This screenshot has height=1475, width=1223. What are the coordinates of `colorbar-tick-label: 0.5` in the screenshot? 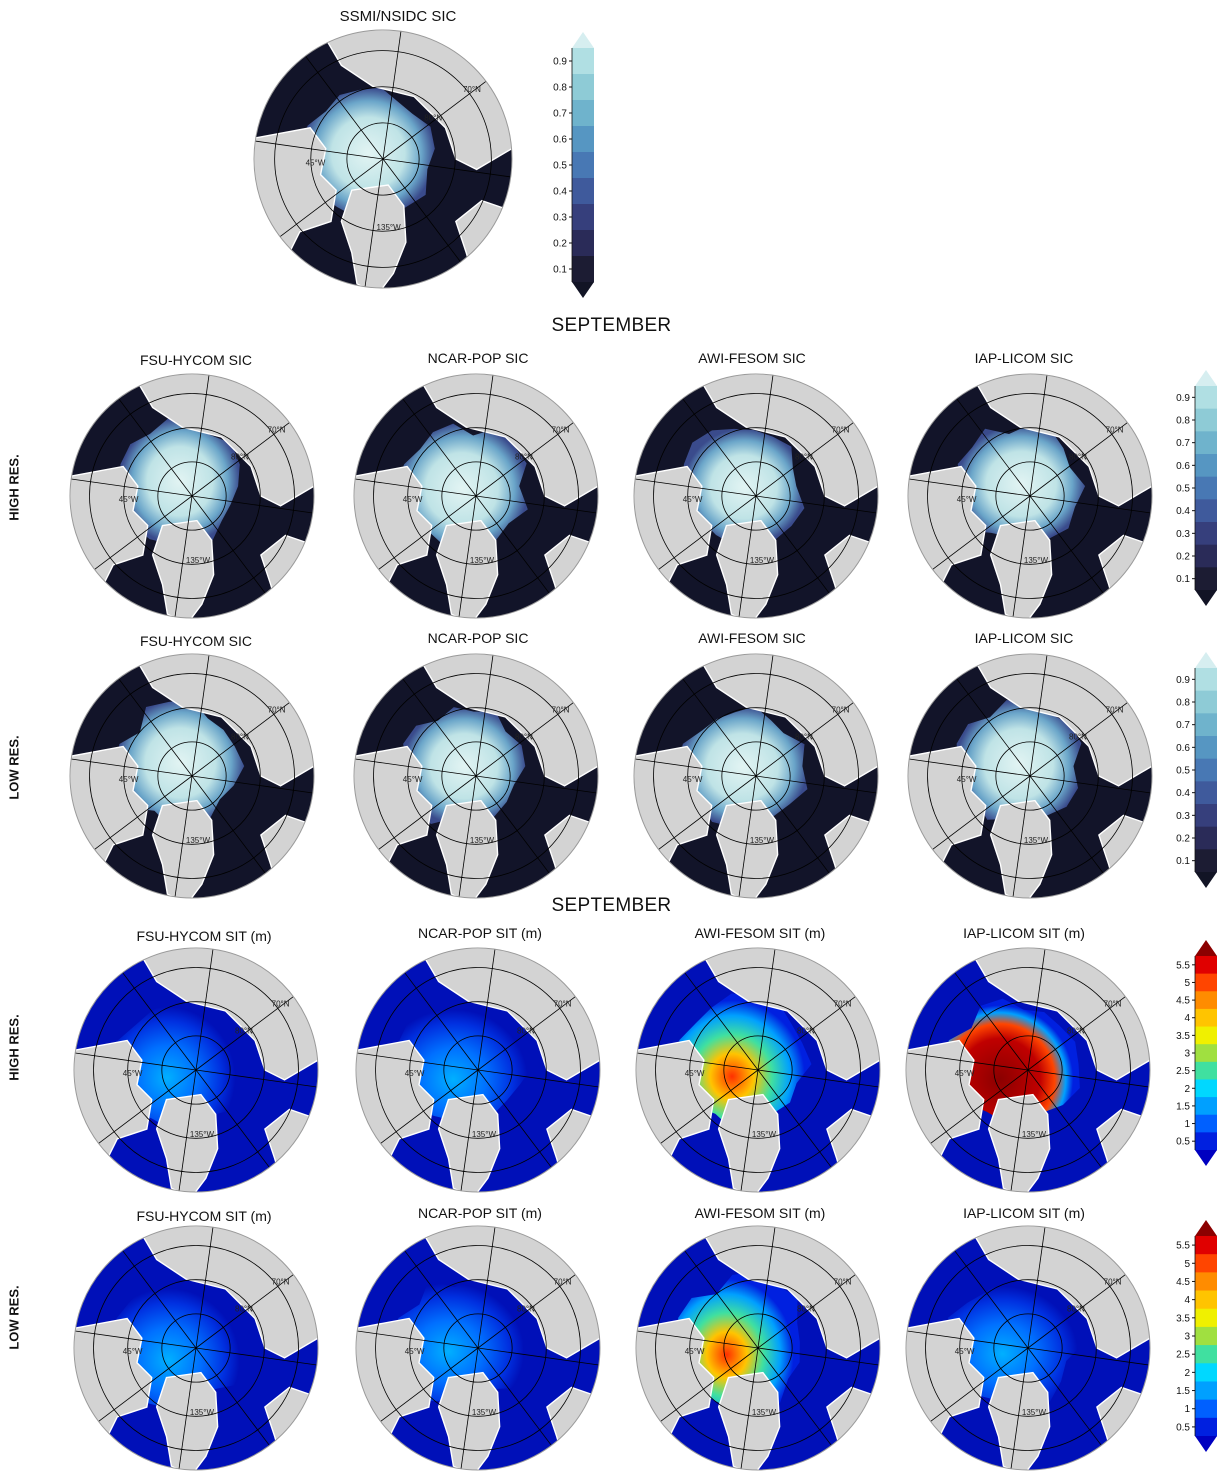 It's located at (1183, 1142).